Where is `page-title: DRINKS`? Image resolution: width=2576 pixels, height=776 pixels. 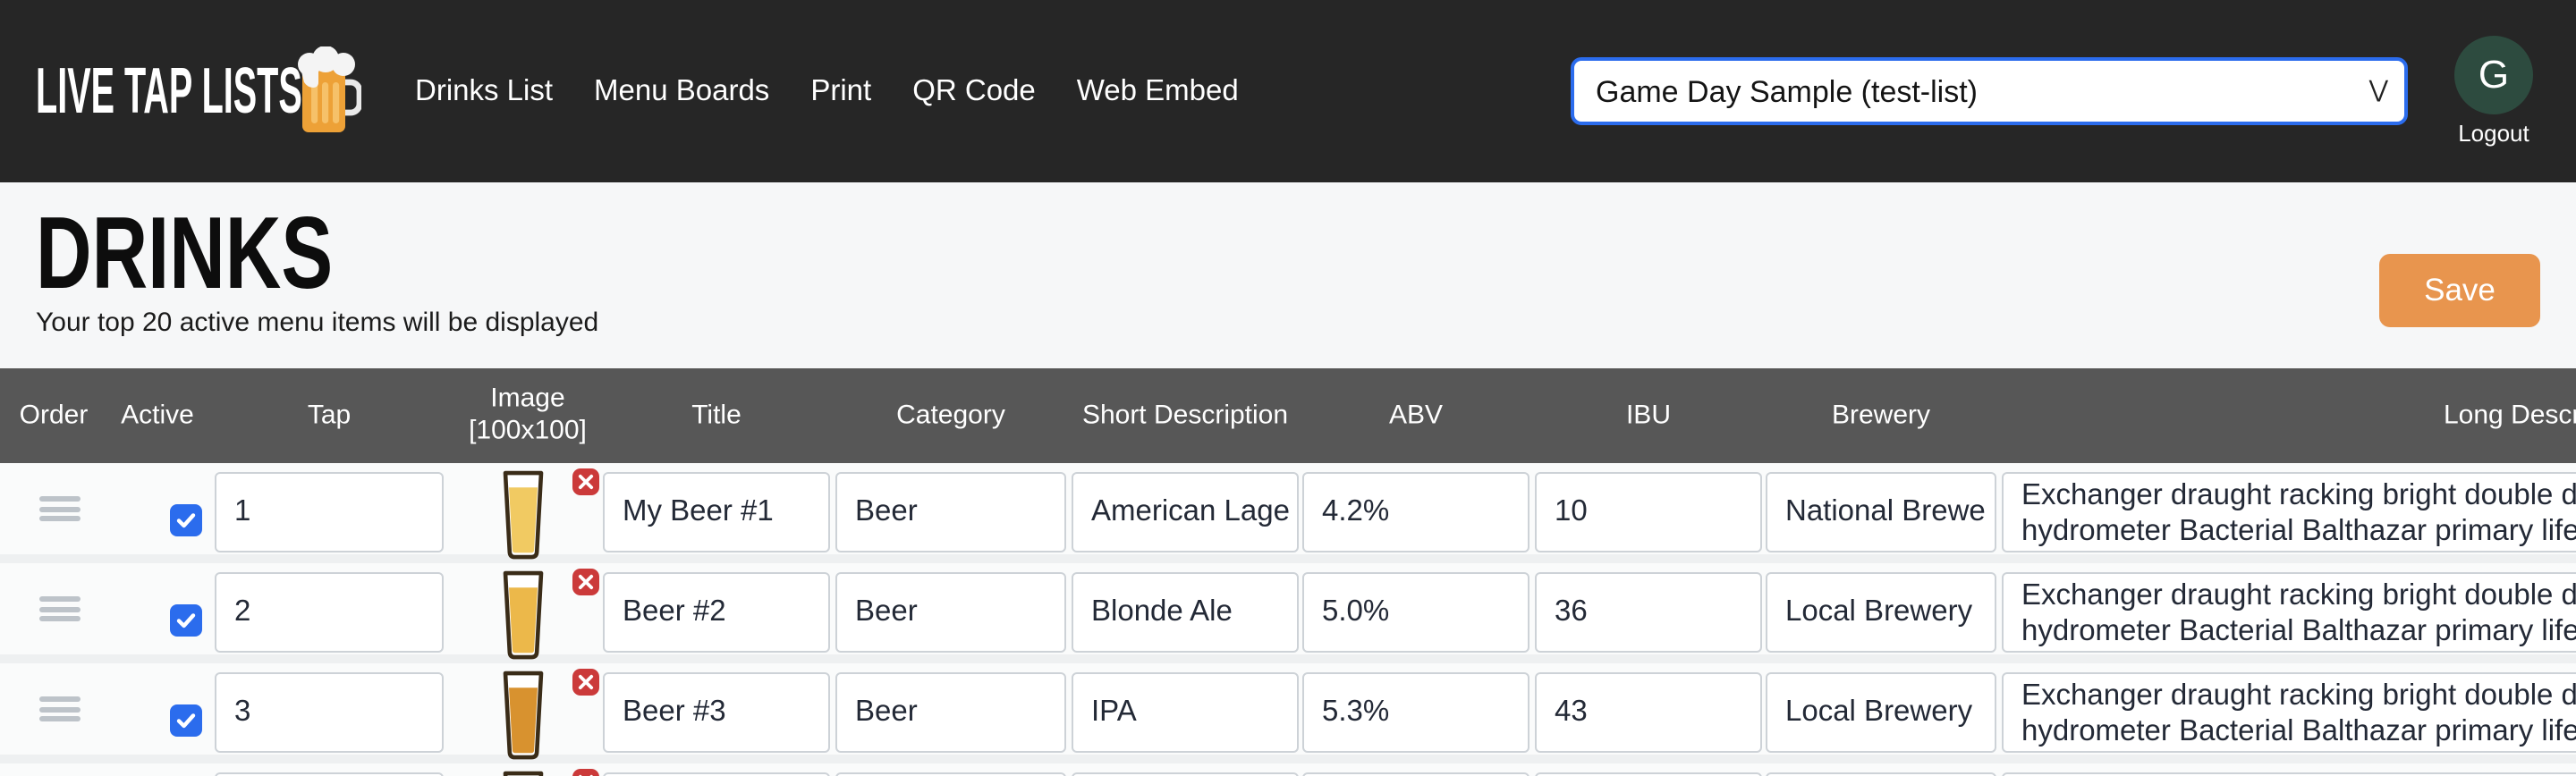 page-title: DRINKS is located at coordinates (185, 254).